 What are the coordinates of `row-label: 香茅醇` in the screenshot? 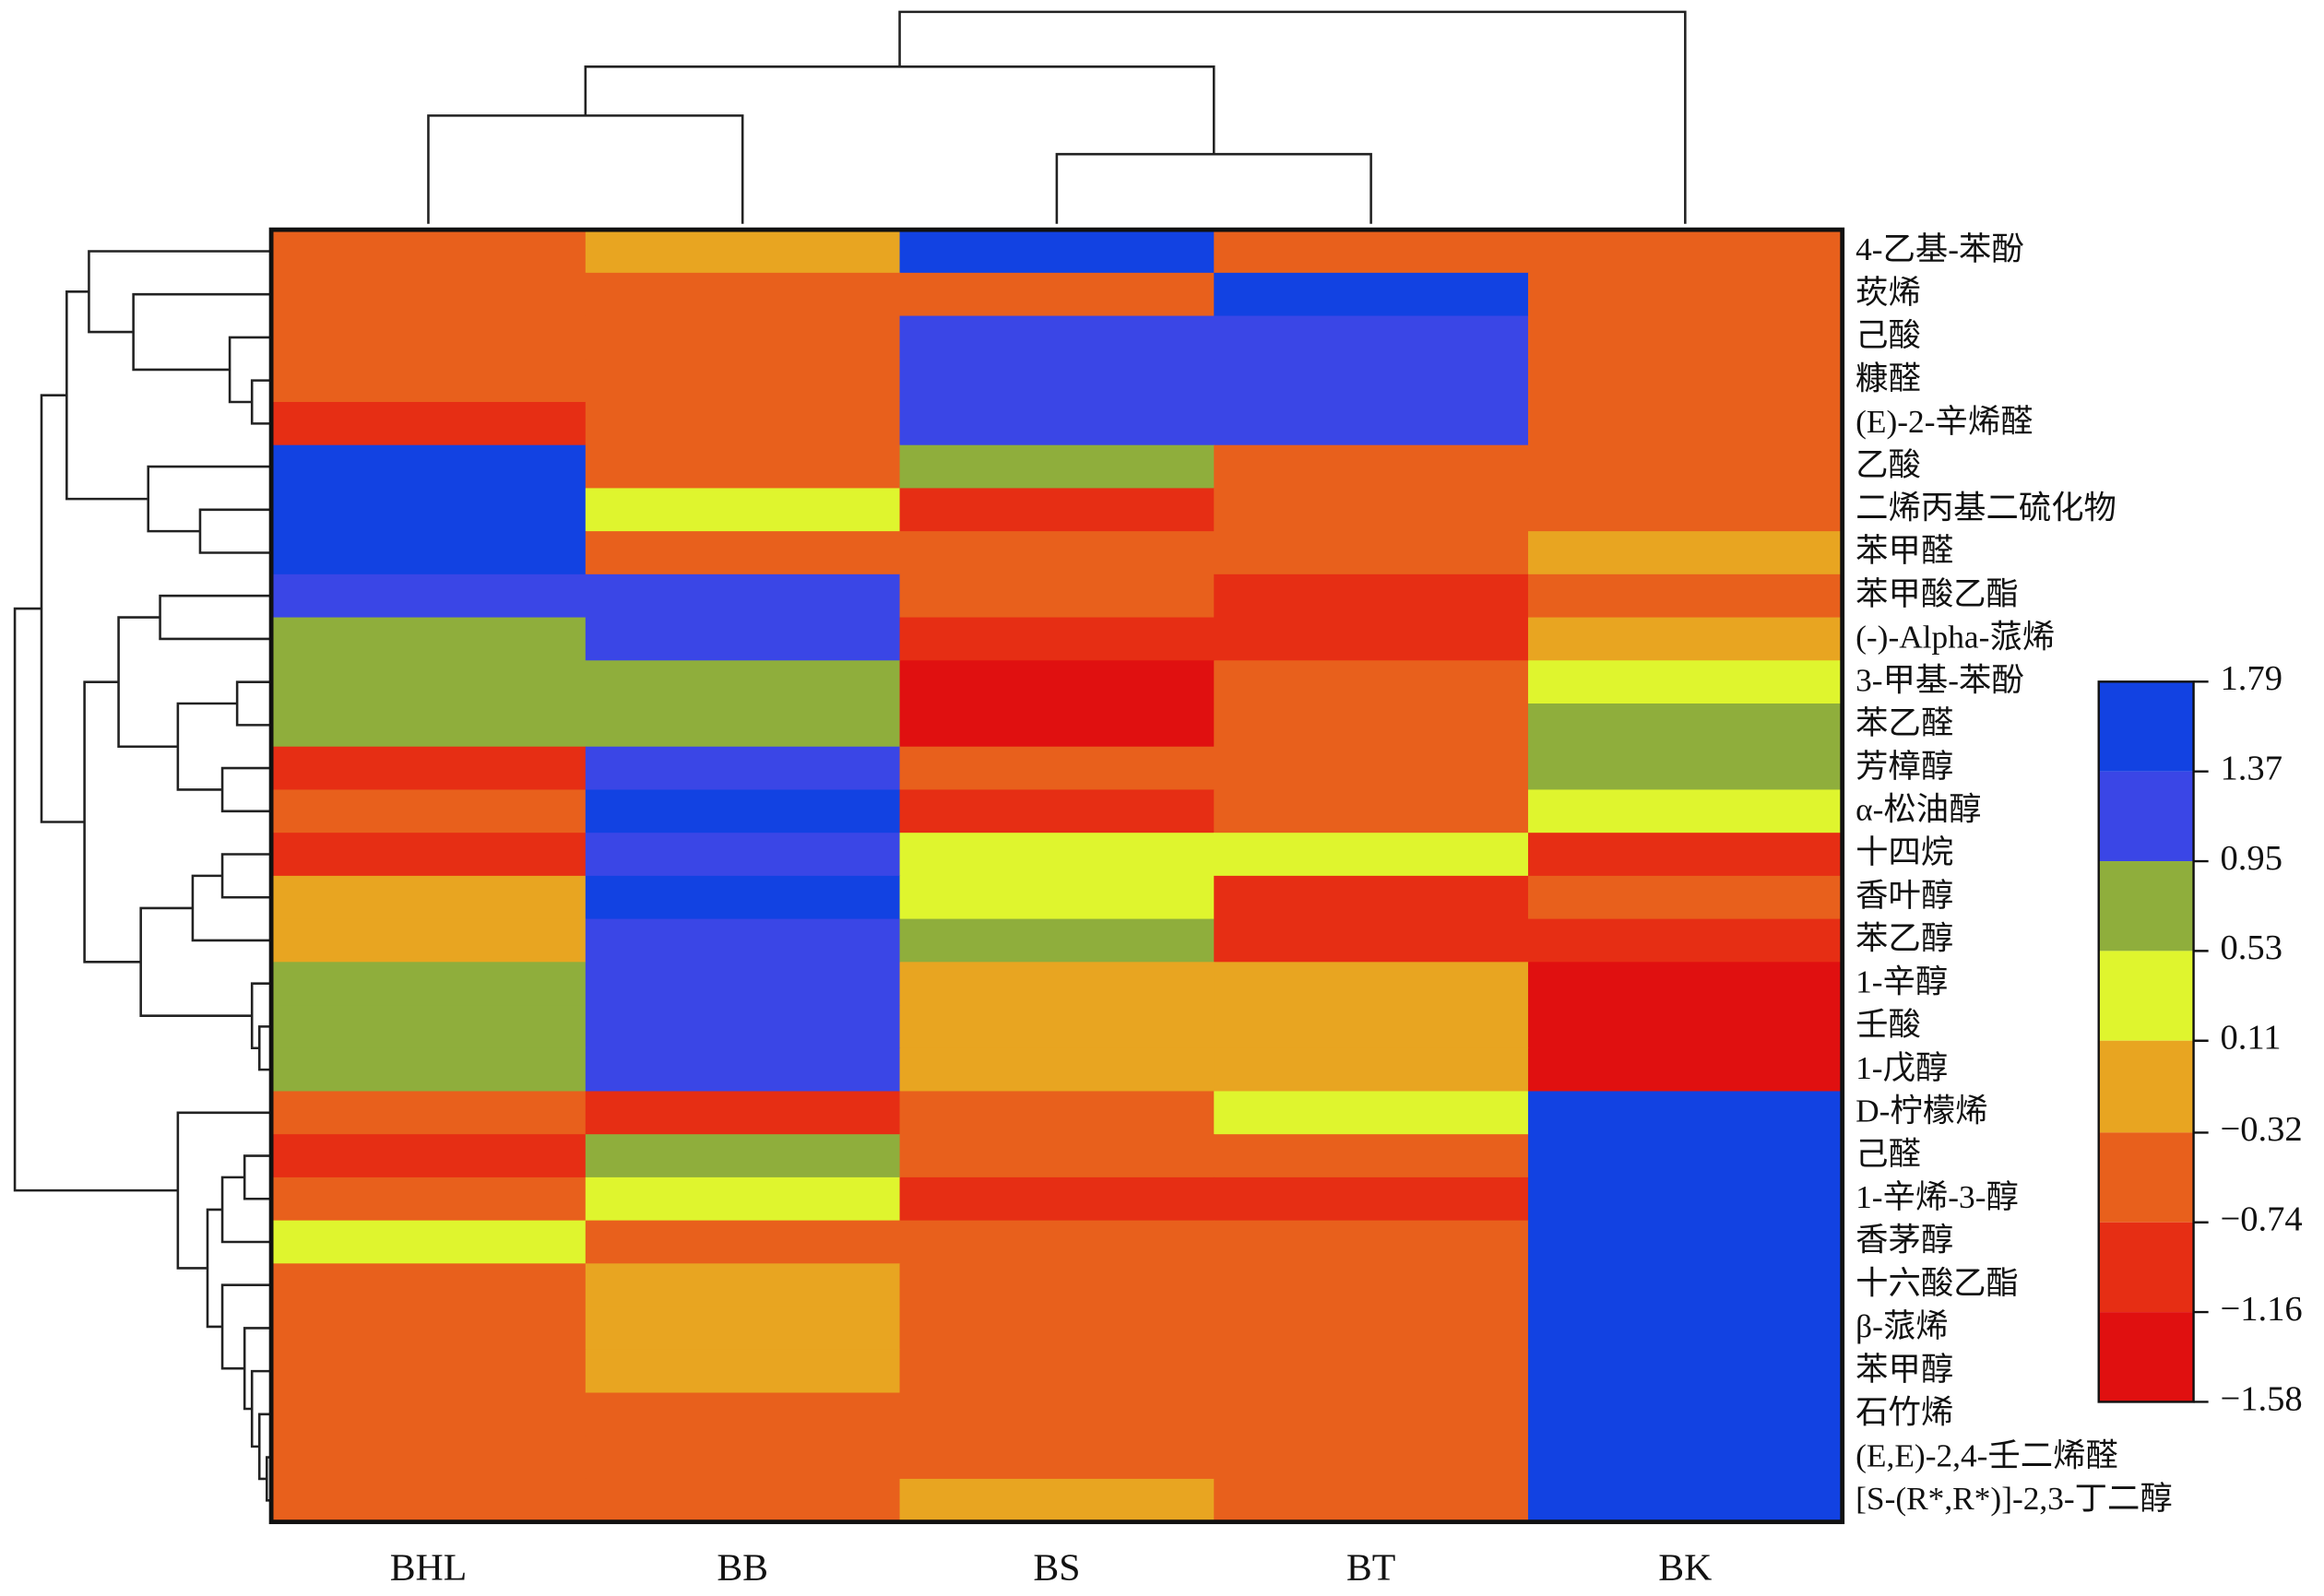 It's located at (1905, 1240).